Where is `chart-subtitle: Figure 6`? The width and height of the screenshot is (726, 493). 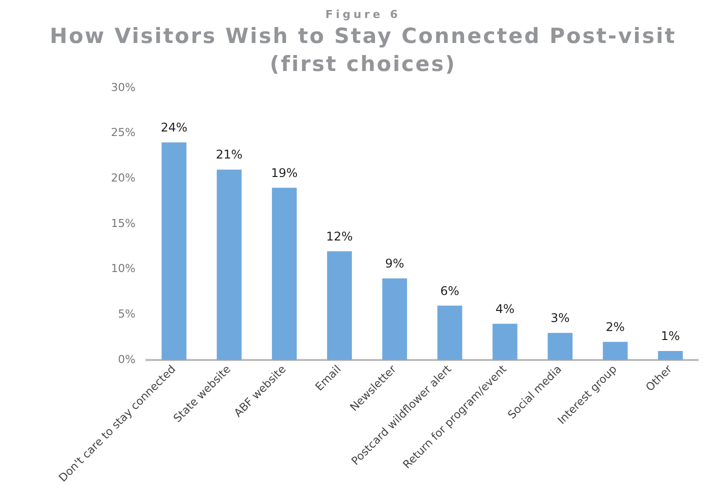 chart-subtitle: Figure 6 is located at coordinates (363, 15).